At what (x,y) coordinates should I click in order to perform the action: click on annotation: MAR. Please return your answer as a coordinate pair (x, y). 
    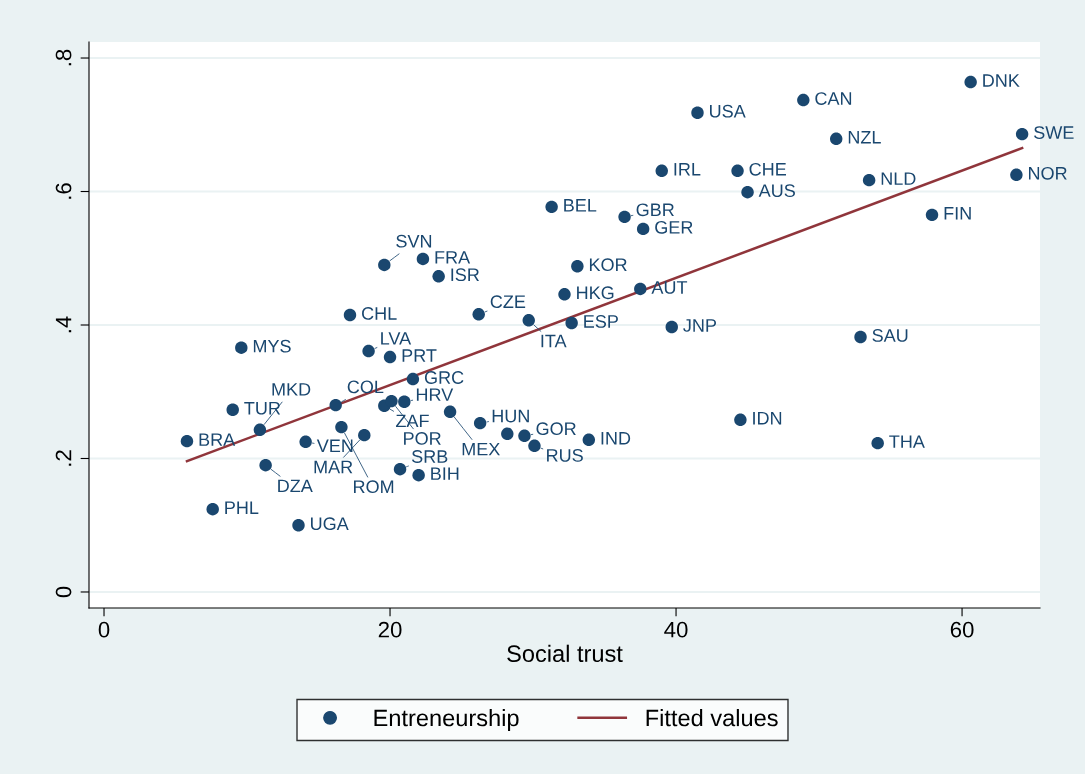
    Looking at the image, I should click on (333, 467).